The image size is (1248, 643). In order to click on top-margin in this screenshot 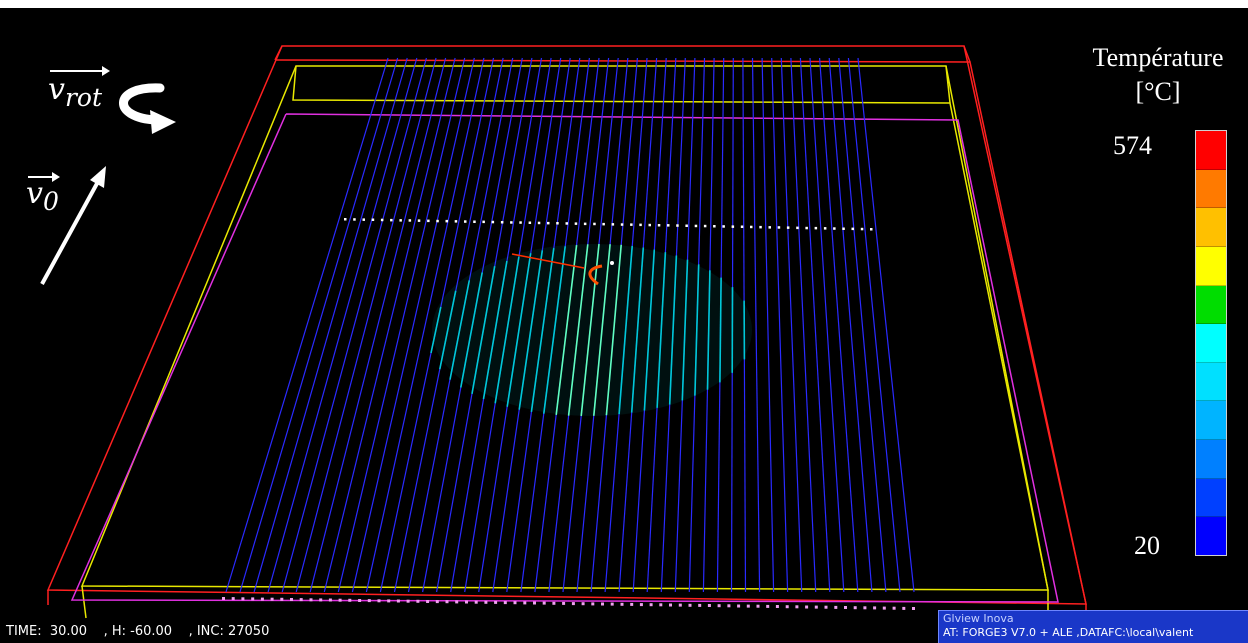, I will do `click(624, 4)`.